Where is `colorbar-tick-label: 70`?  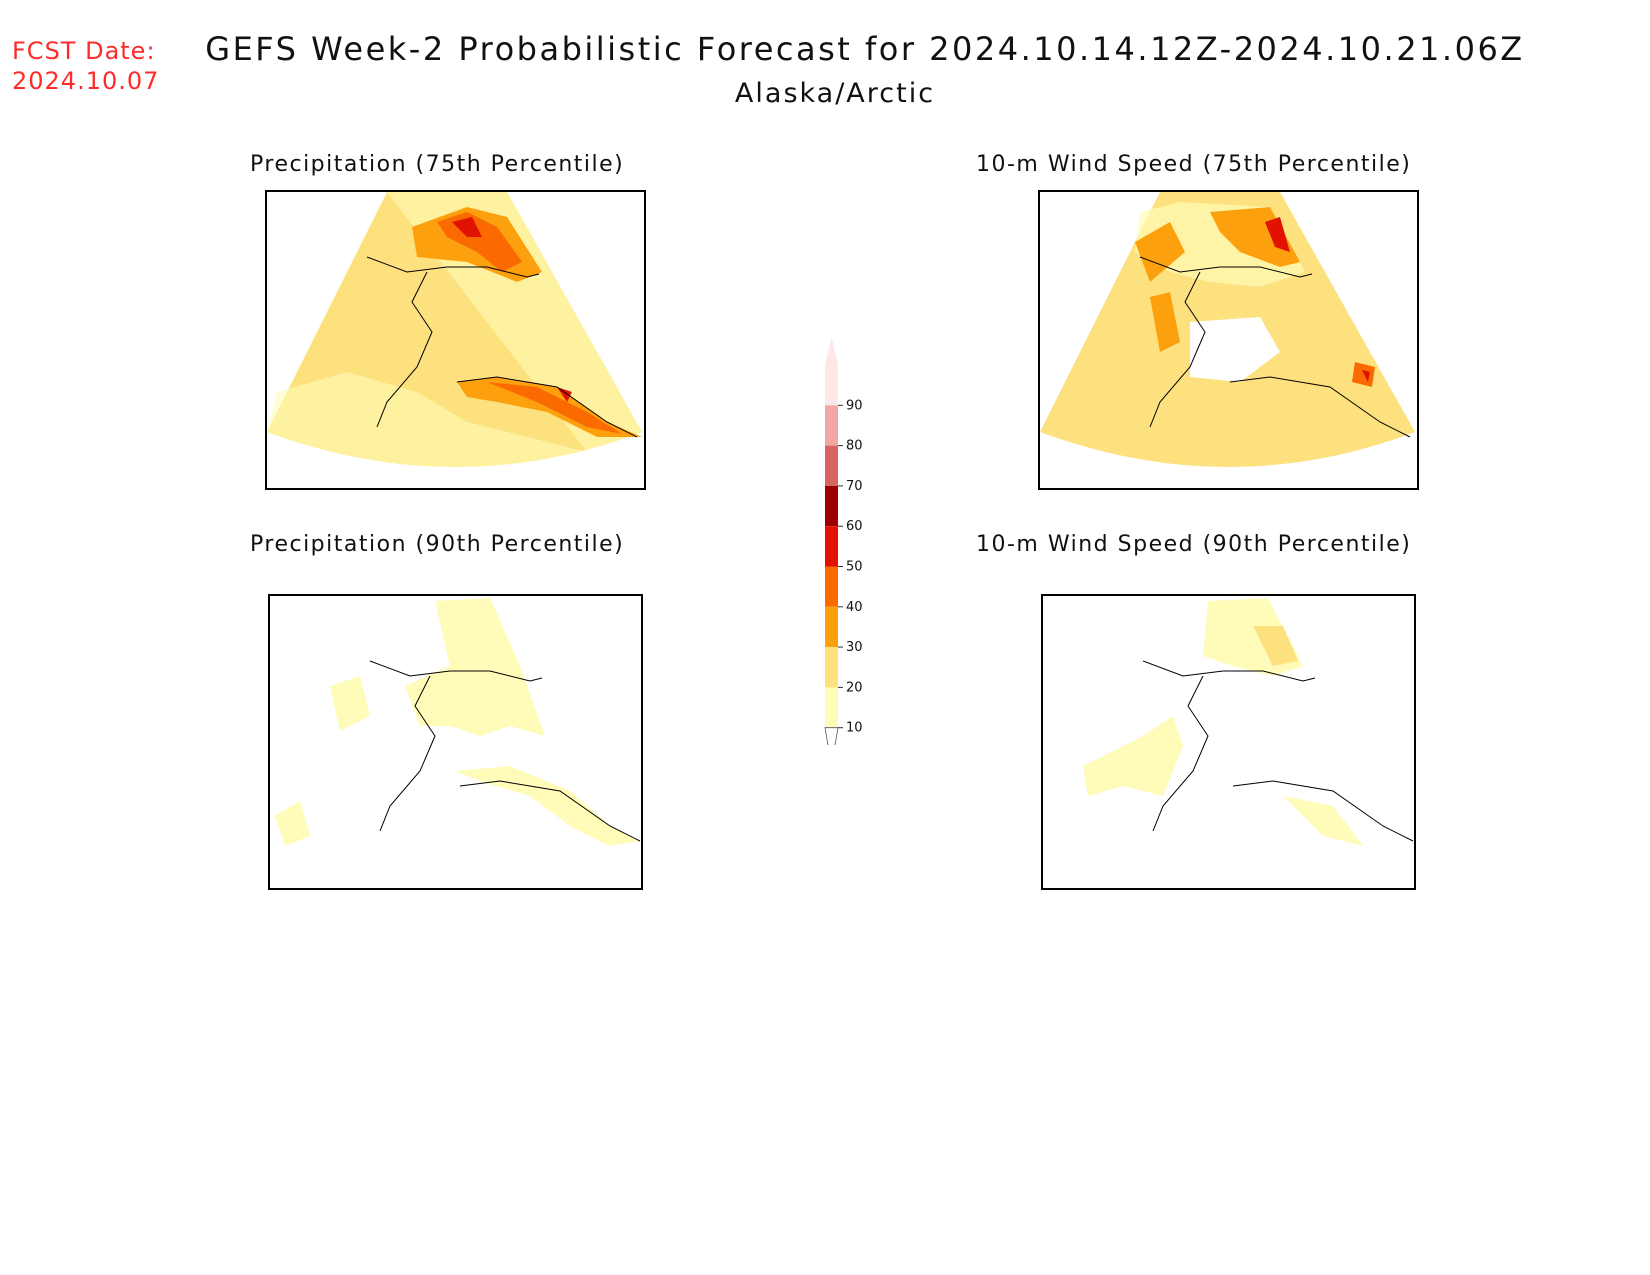 colorbar-tick-label: 70 is located at coordinates (854, 486).